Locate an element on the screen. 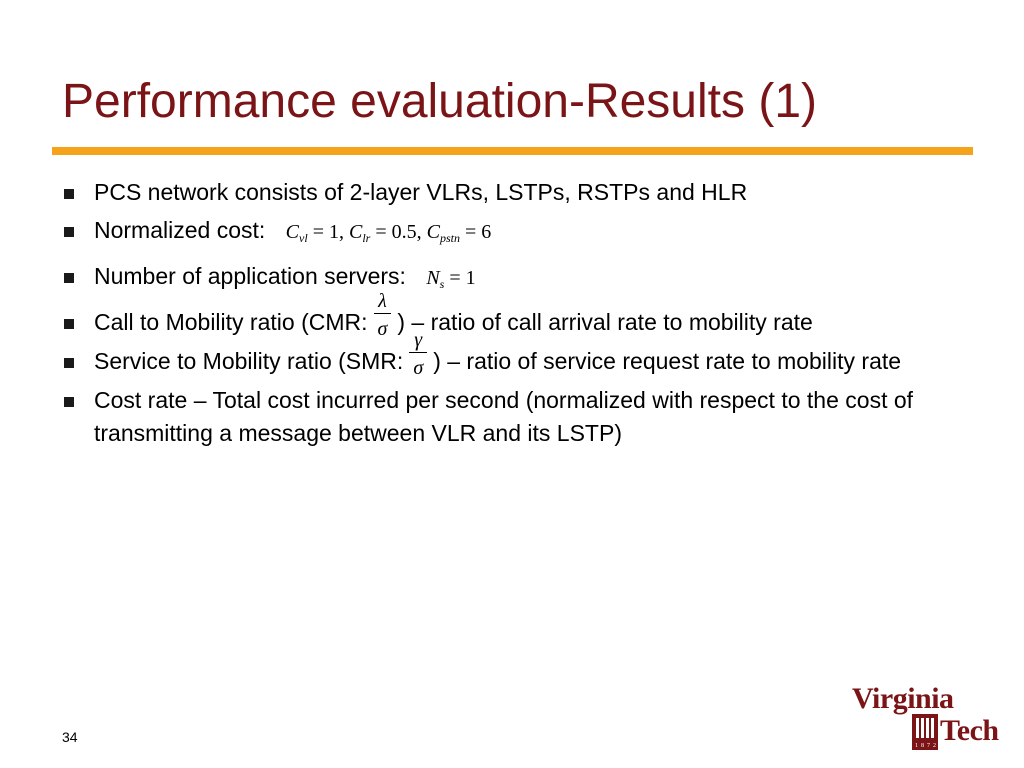  virginia-tech-logo: Virginia 1 8 7 2 Tech is located at coordinates (932, 718).